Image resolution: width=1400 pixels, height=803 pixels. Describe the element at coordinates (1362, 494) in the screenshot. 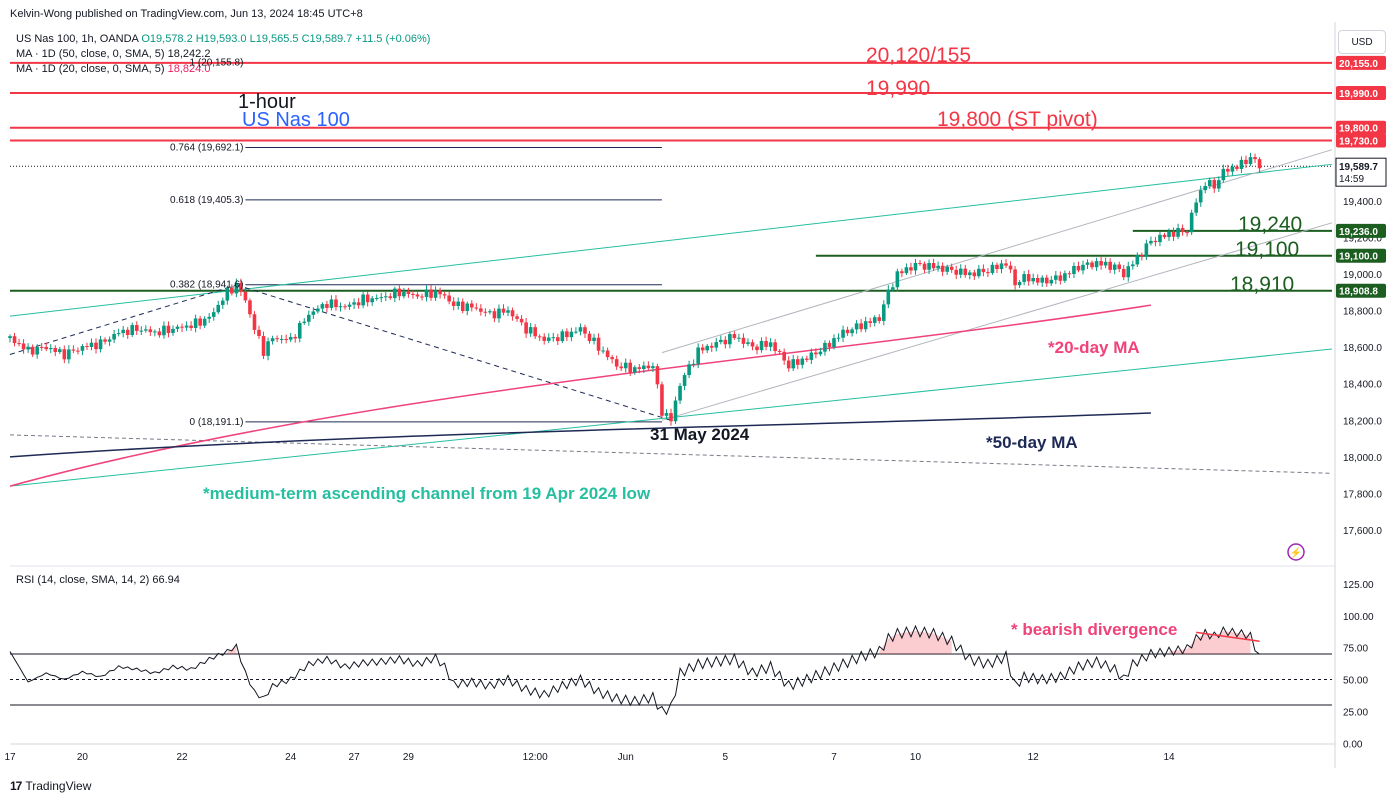

I see `price-tick-label: 17,800.0` at that location.